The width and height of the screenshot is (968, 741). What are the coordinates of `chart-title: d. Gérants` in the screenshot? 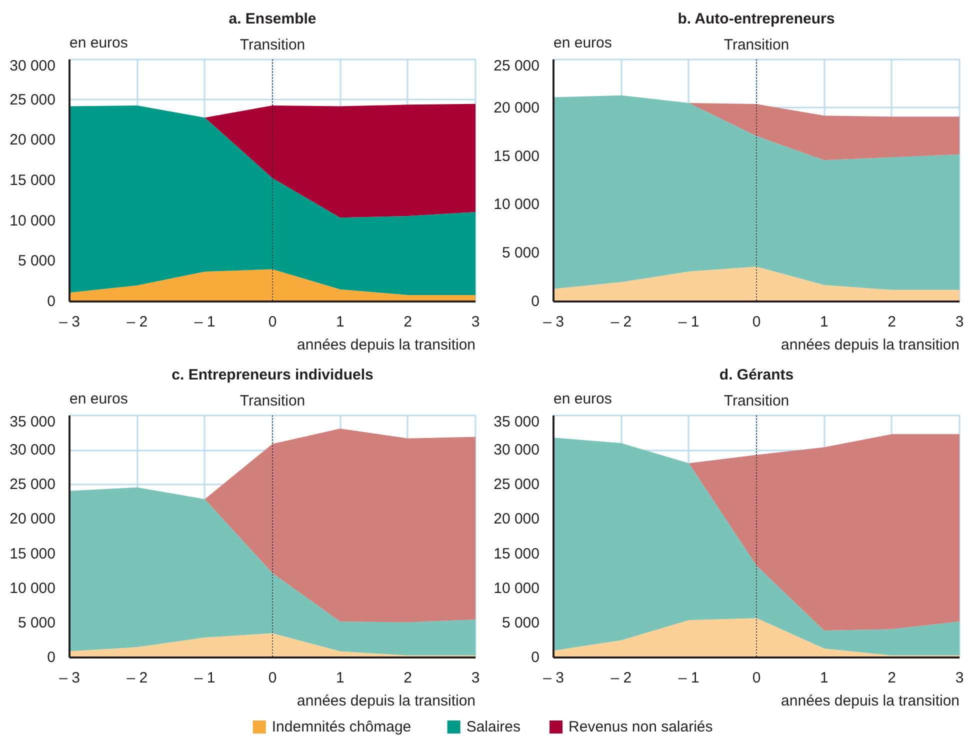 It's located at (756, 375).